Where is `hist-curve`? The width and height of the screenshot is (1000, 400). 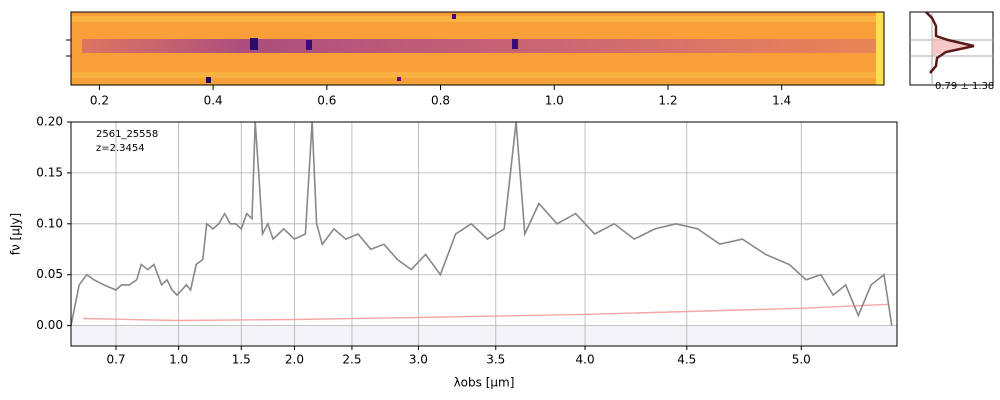 hist-curve is located at coordinates (950, 42).